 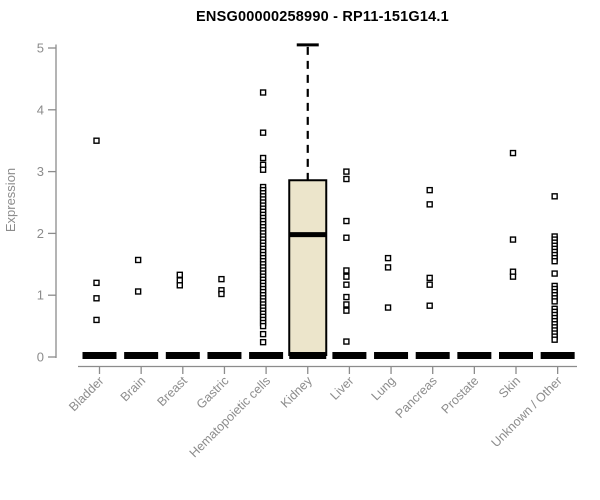 I want to click on x-tick-label: Skin, so click(x=509, y=387).